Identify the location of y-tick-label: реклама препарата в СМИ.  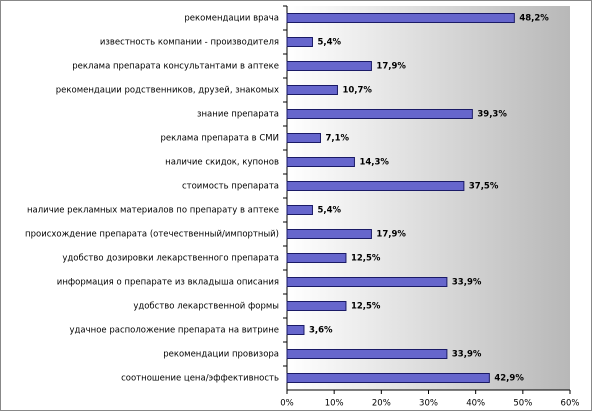
(220, 139).